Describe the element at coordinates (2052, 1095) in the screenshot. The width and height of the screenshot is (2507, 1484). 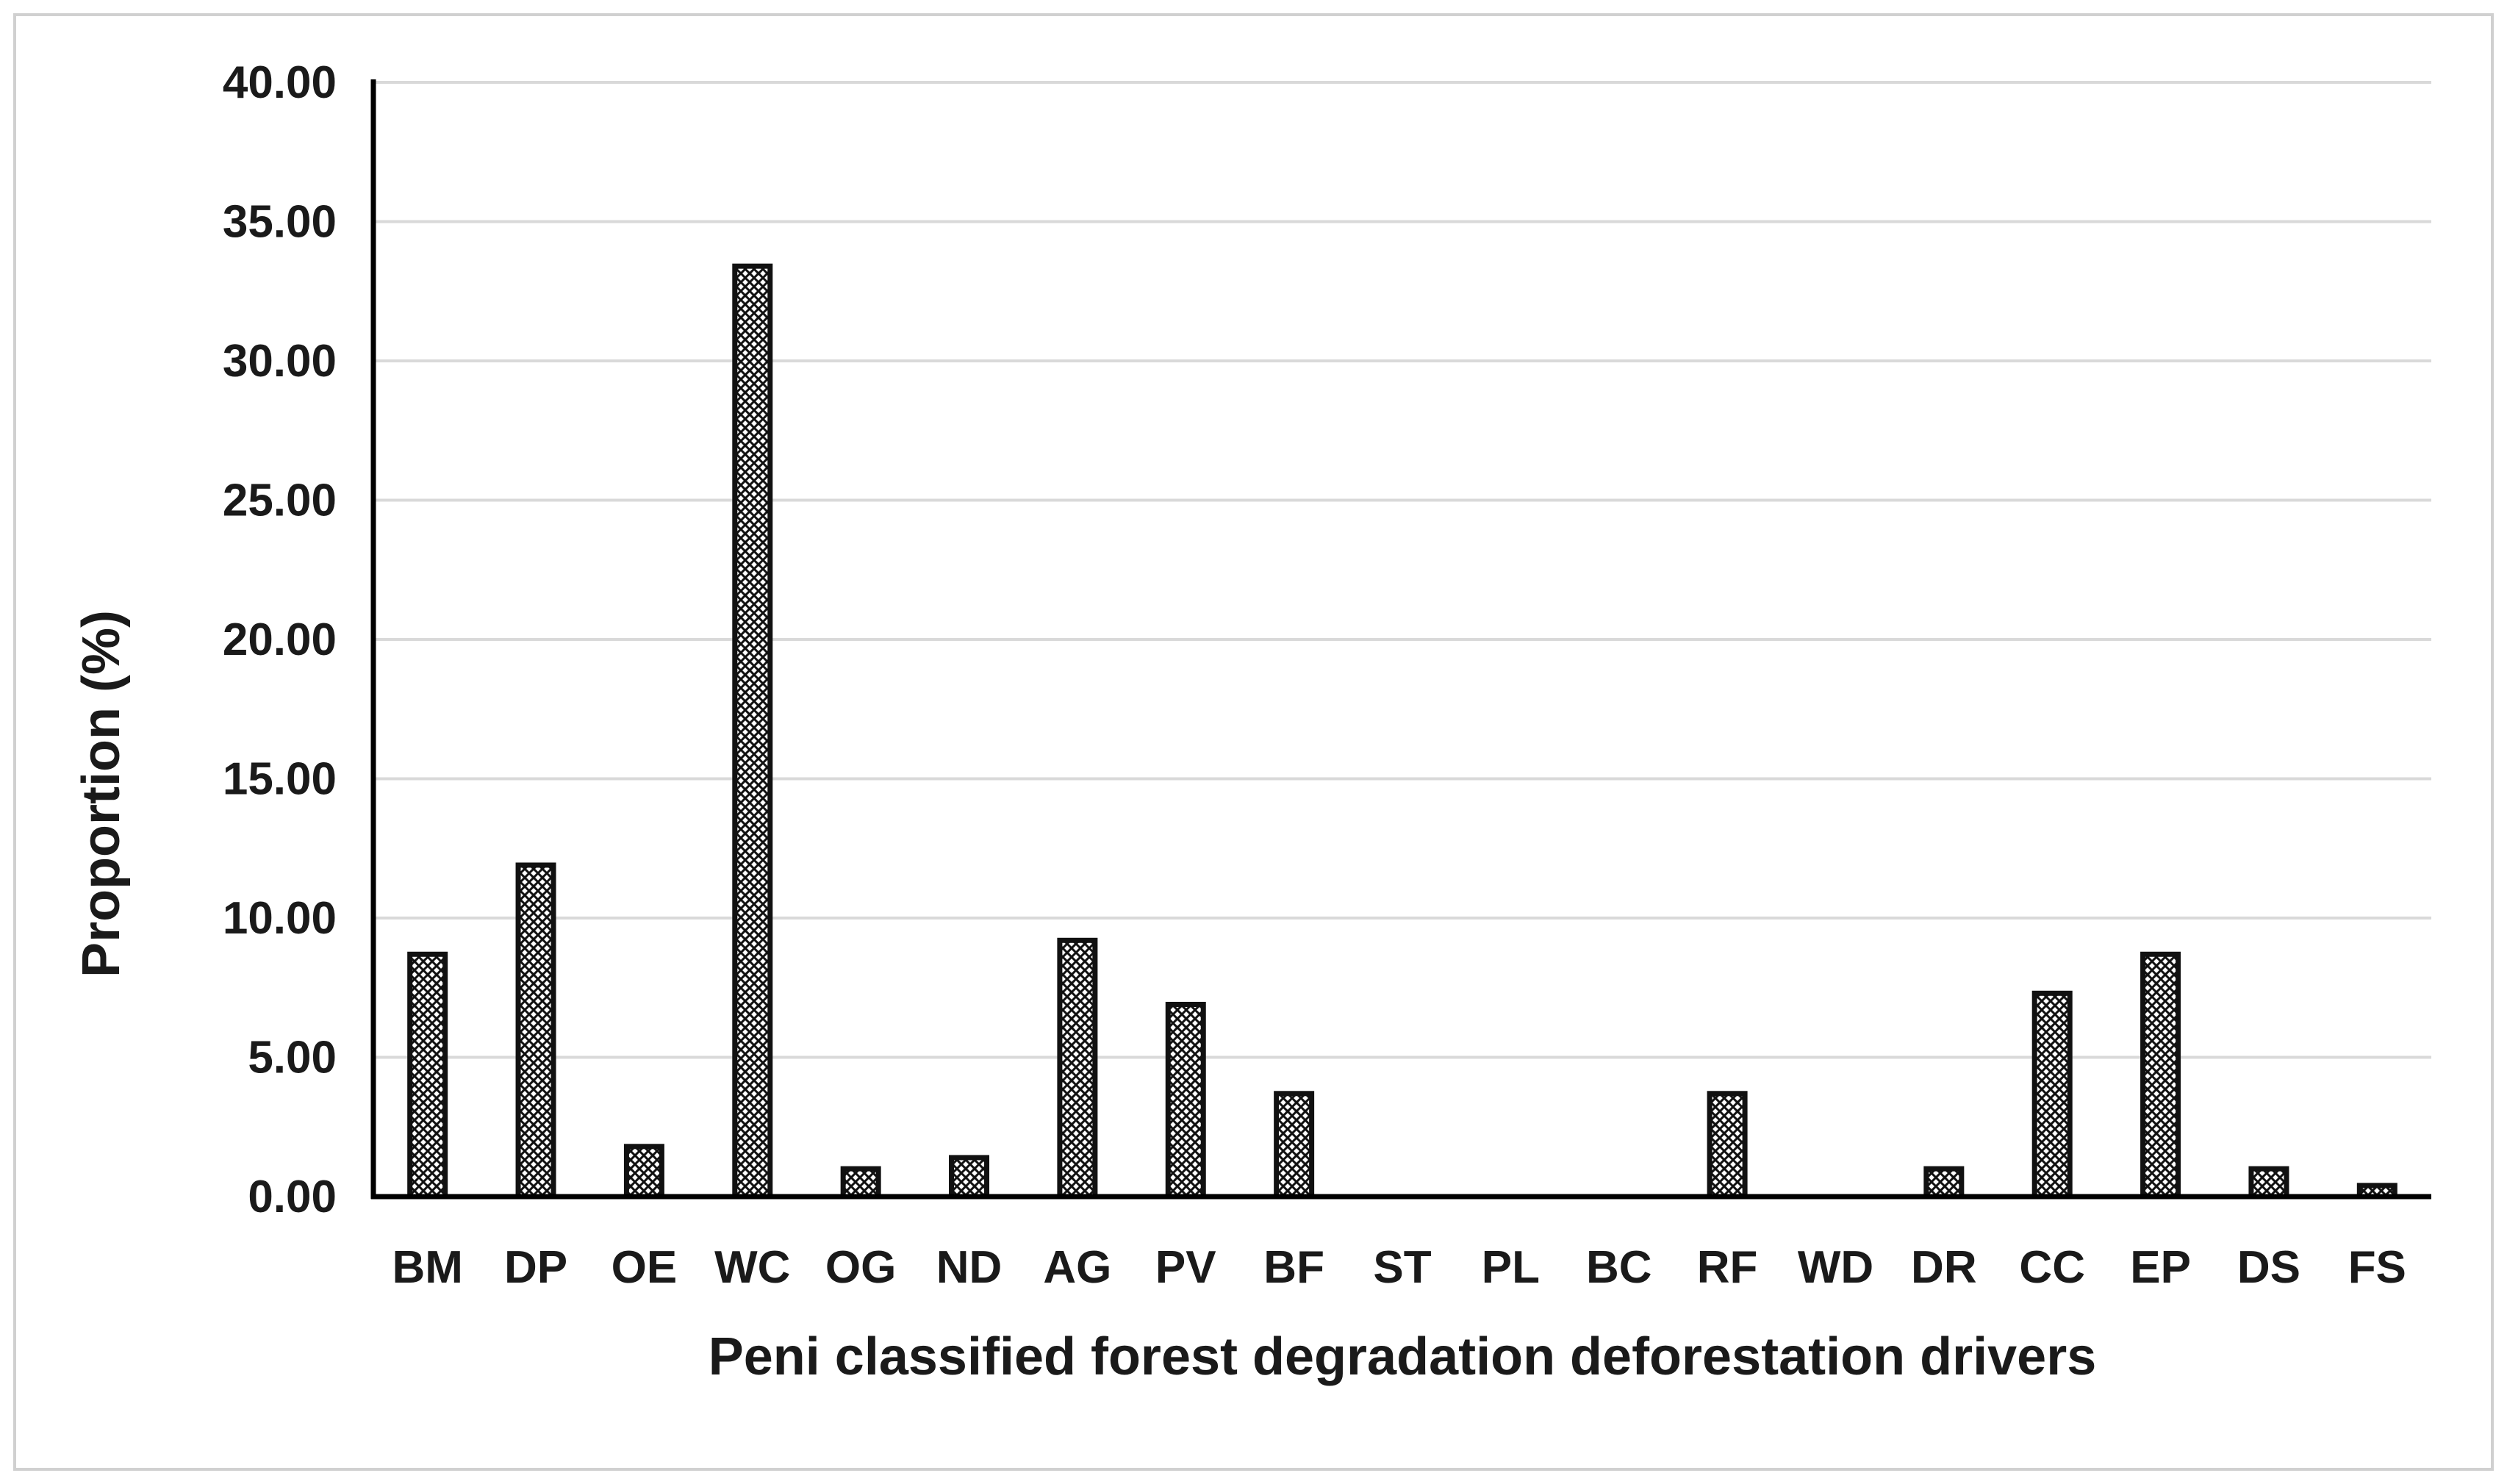
I see `bar-cc` at that location.